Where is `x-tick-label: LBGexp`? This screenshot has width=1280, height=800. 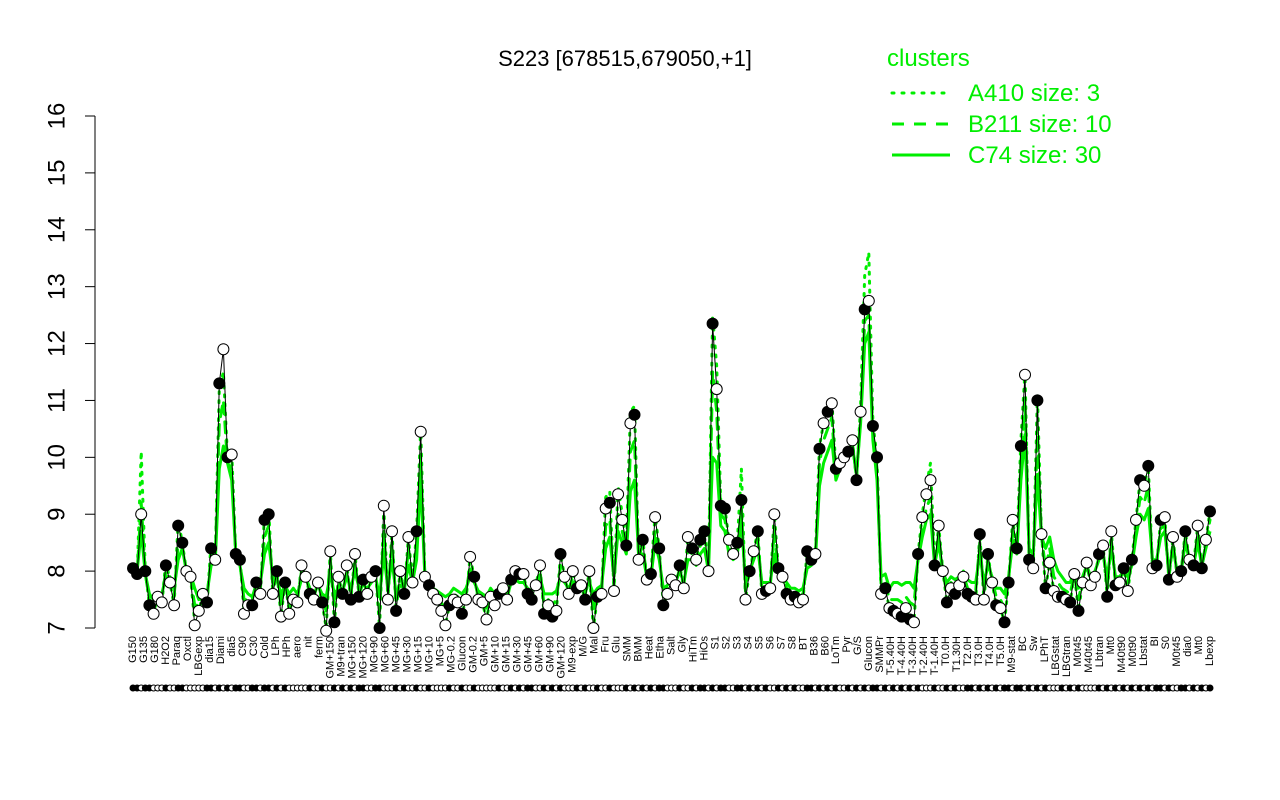 x-tick-label: LBGexp is located at coordinates (199, 656).